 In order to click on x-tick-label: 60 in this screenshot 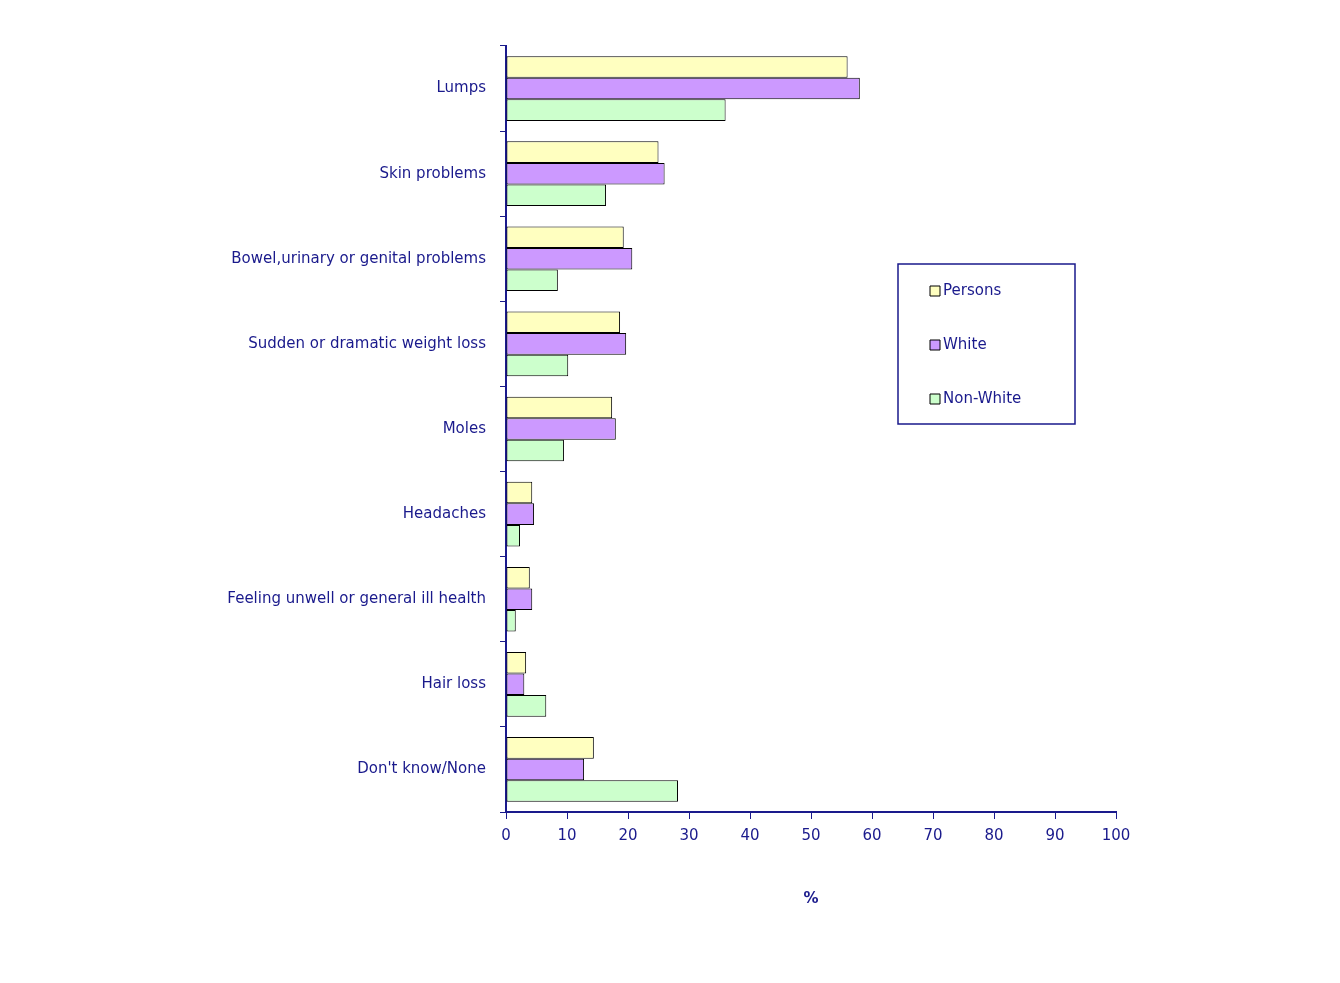, I will do `click(872, 834)`.